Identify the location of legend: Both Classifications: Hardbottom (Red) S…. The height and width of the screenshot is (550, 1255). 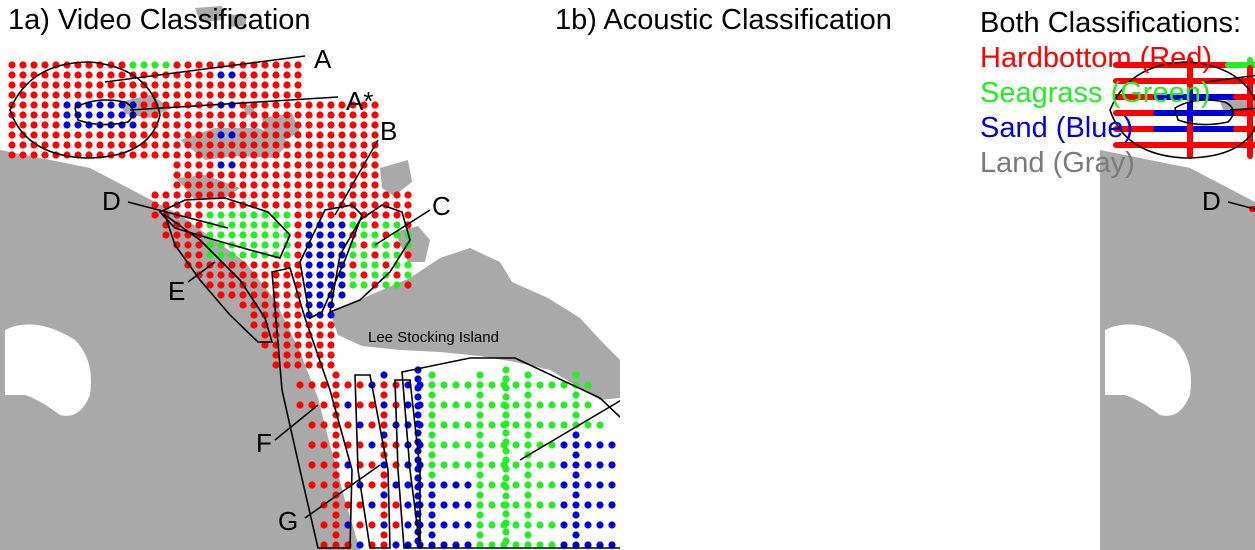
(1110, 93).